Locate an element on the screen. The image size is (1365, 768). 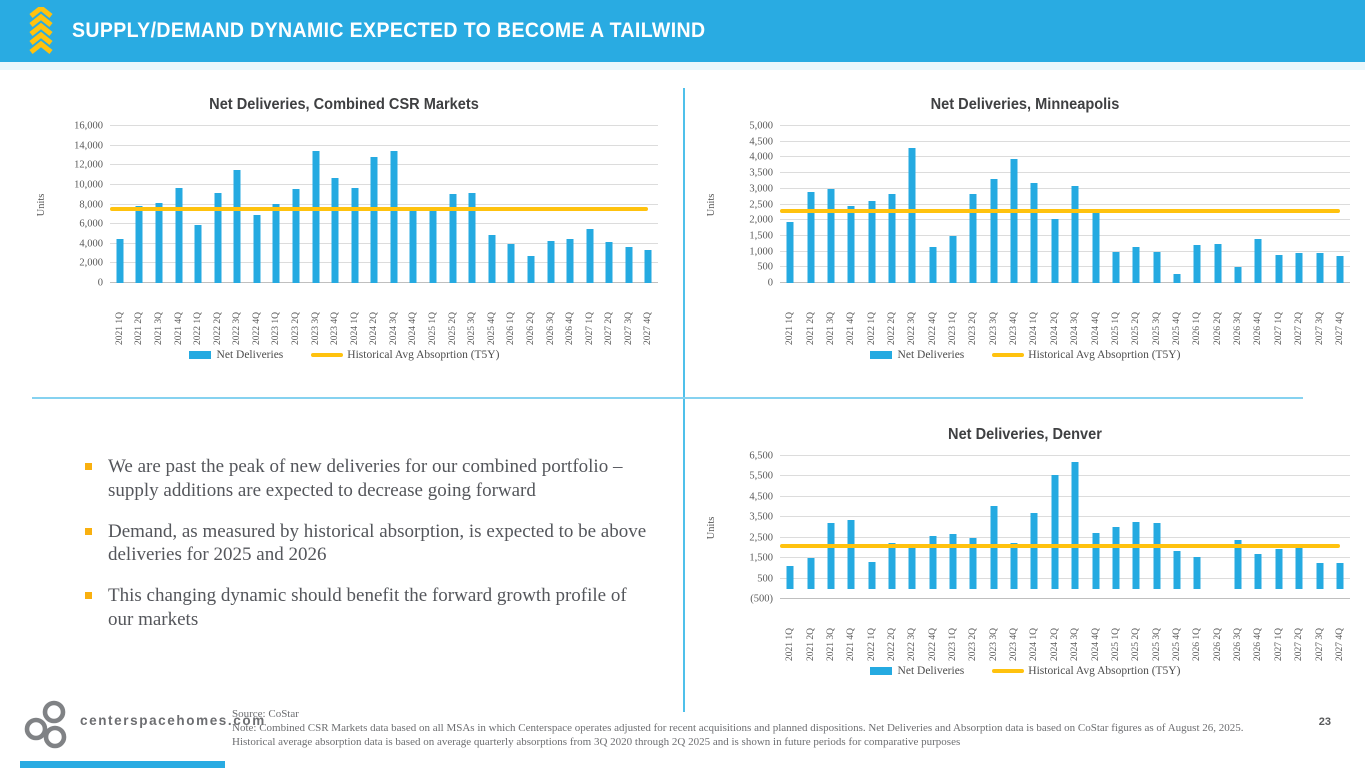
x-tick-label: 2024 2Q is located at coordinates (1054, 328).